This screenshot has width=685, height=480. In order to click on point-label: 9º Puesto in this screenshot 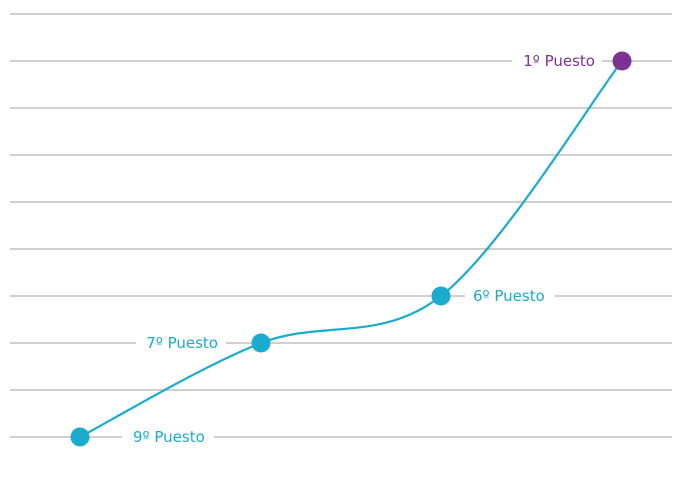, I will do `click(169, 437)`.